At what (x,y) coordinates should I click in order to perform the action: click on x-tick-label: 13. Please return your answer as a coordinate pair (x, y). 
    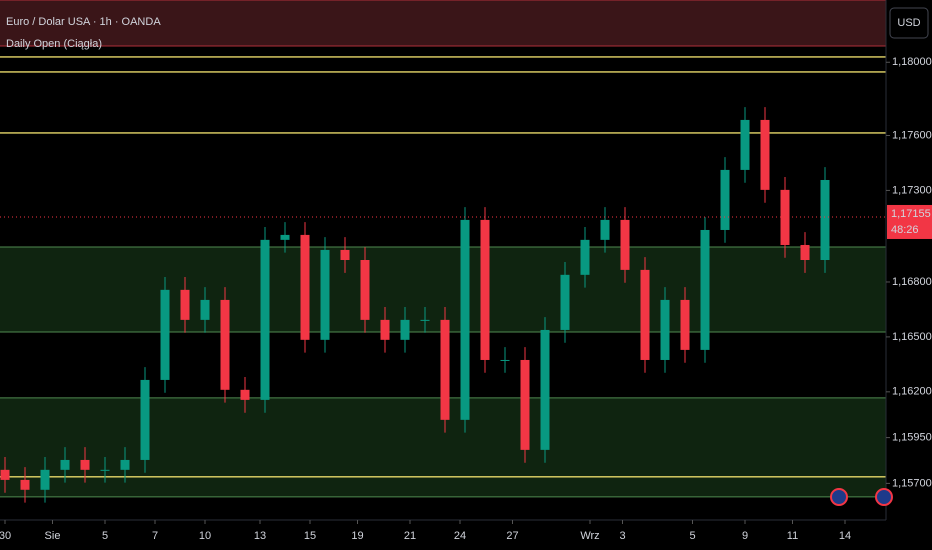
    Looking at the image, I should click on (260, 536).